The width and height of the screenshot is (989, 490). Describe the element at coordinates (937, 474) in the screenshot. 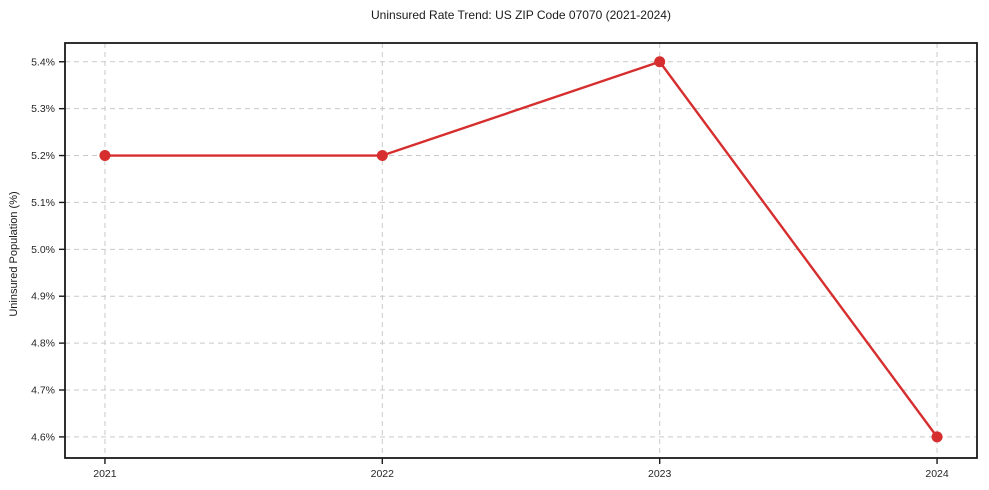

I see `x-tick-label: 2024` at that location.